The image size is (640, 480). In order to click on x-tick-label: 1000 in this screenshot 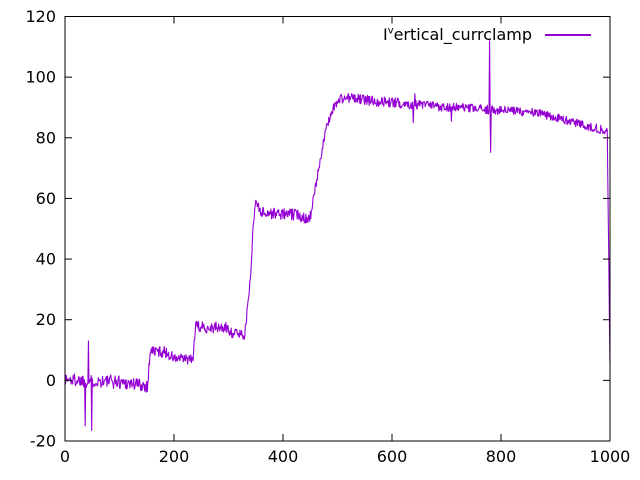, I will do `click(610, 456)`.